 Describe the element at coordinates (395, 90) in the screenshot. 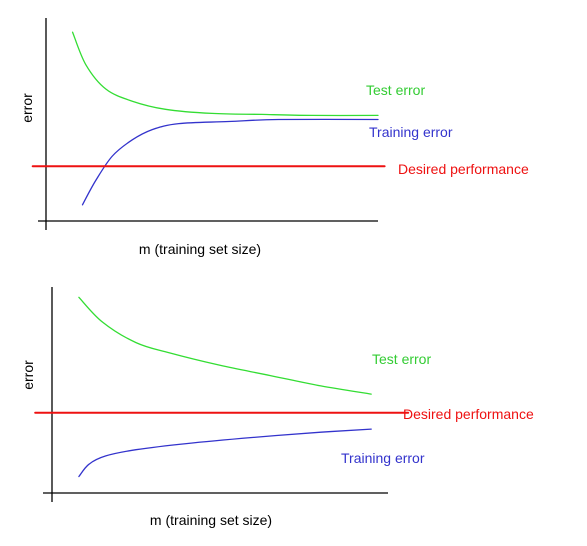

I see `chart-1-label-test-error: Test error` at that location.